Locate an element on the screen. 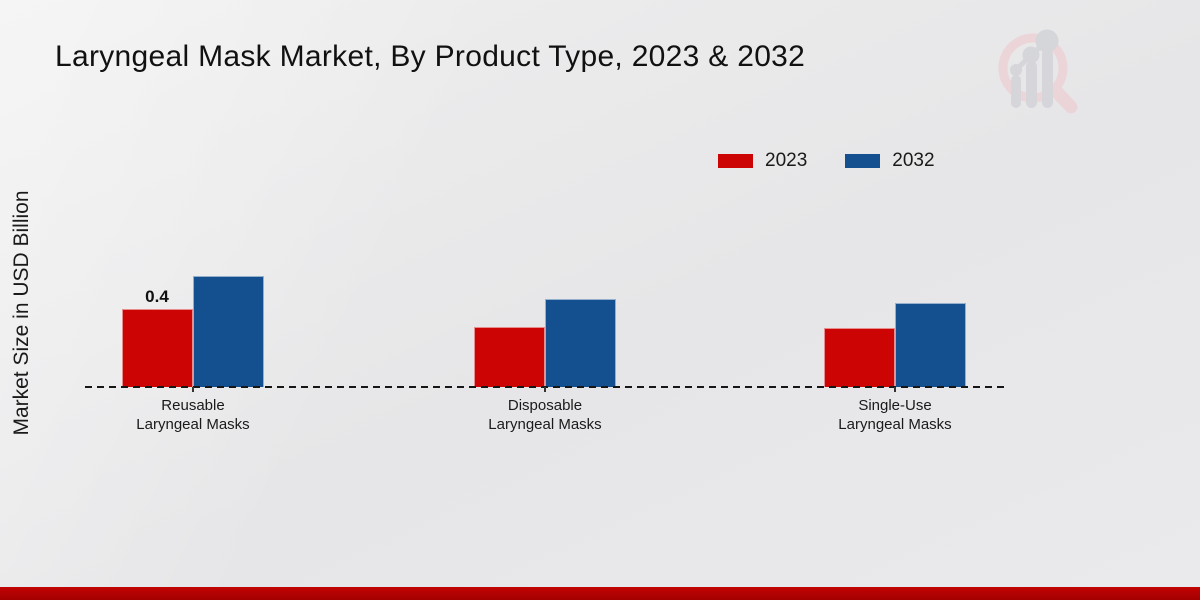  bar-2032-single-use-laryngeal-masks is located at coordinates (930, 345).